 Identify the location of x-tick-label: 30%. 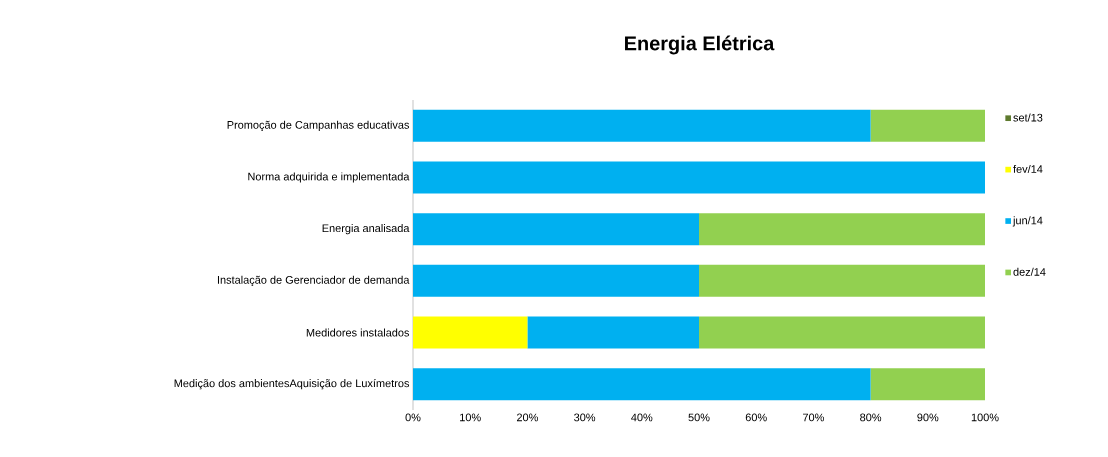
(585, 417).